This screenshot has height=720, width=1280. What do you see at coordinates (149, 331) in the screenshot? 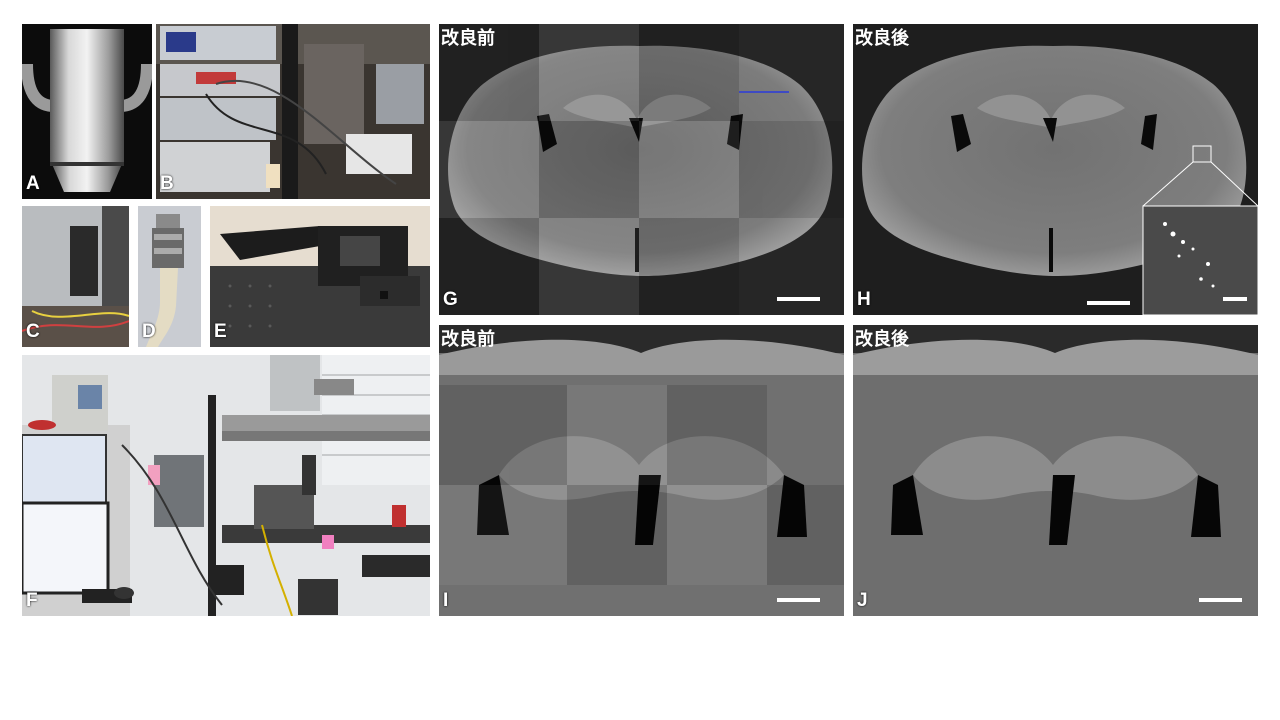
I see `panel-label-d: D` at bounding box center [149, 331].